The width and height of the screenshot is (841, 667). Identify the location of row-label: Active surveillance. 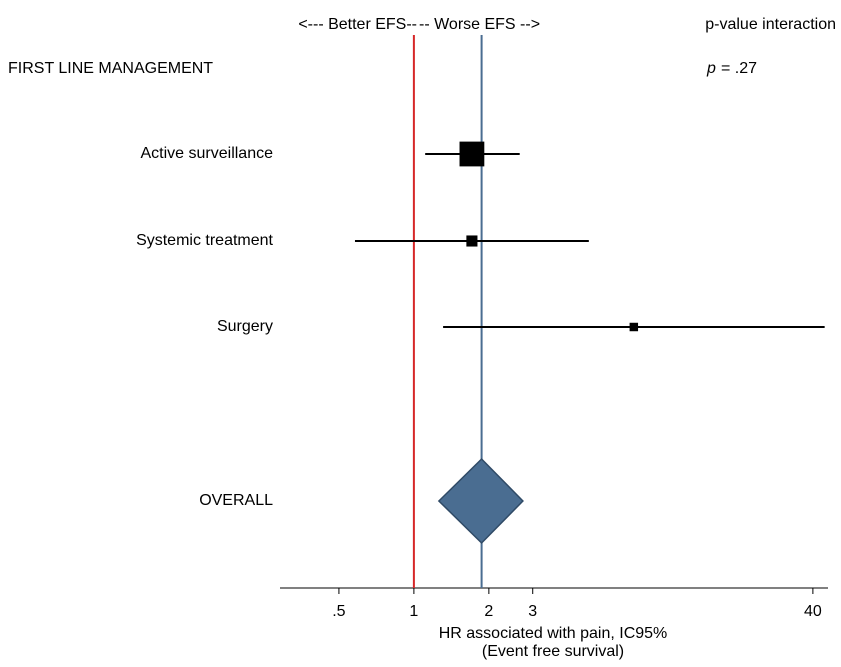
(207, 153).